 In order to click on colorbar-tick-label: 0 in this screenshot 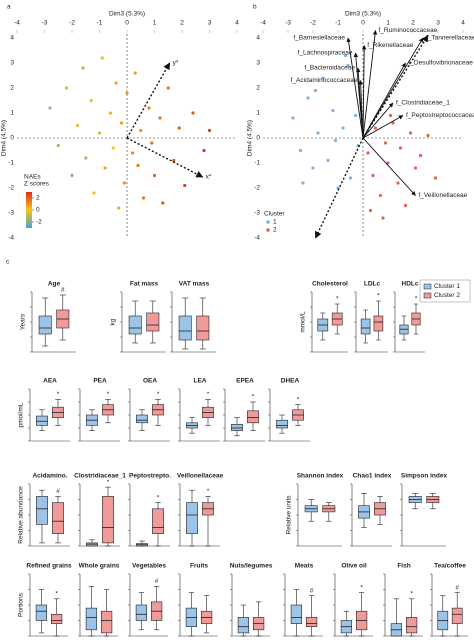, I will do `click(38, 210)`.